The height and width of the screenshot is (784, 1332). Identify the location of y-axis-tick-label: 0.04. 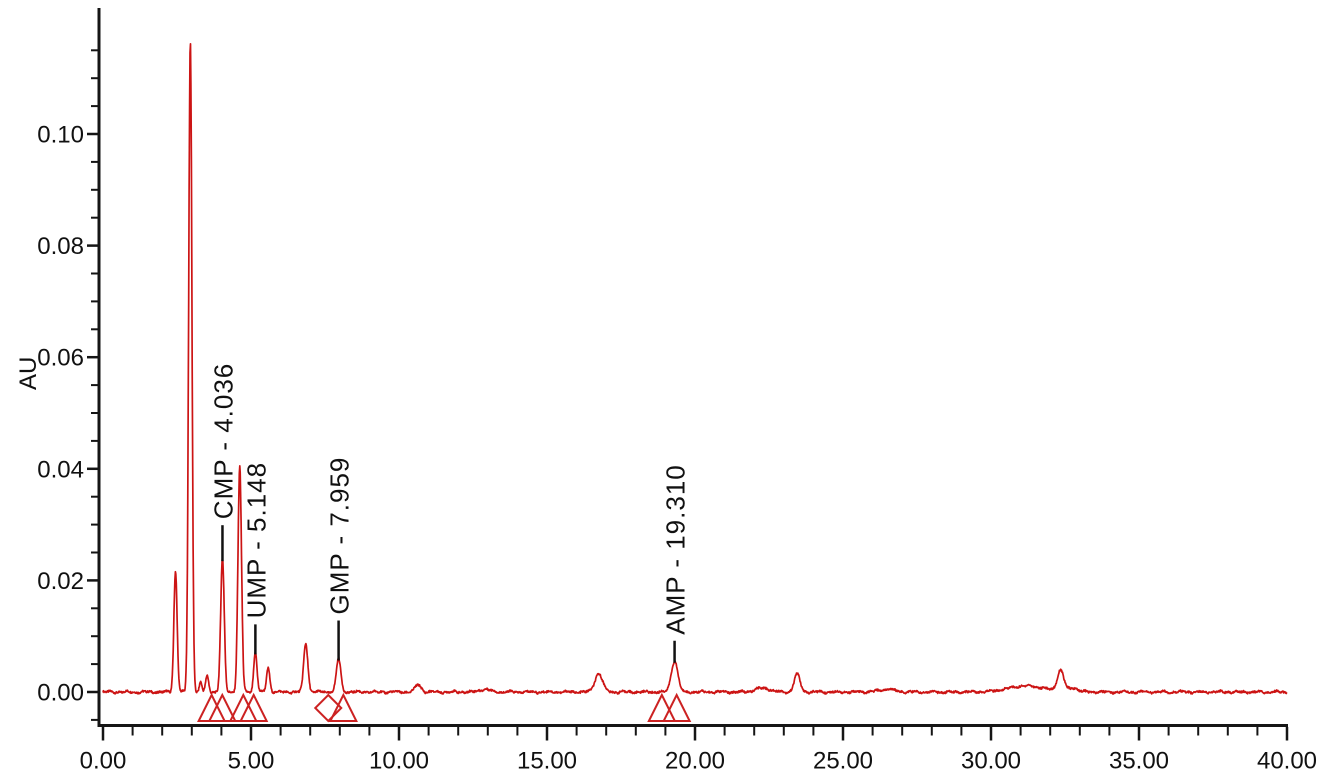
(60, 469).